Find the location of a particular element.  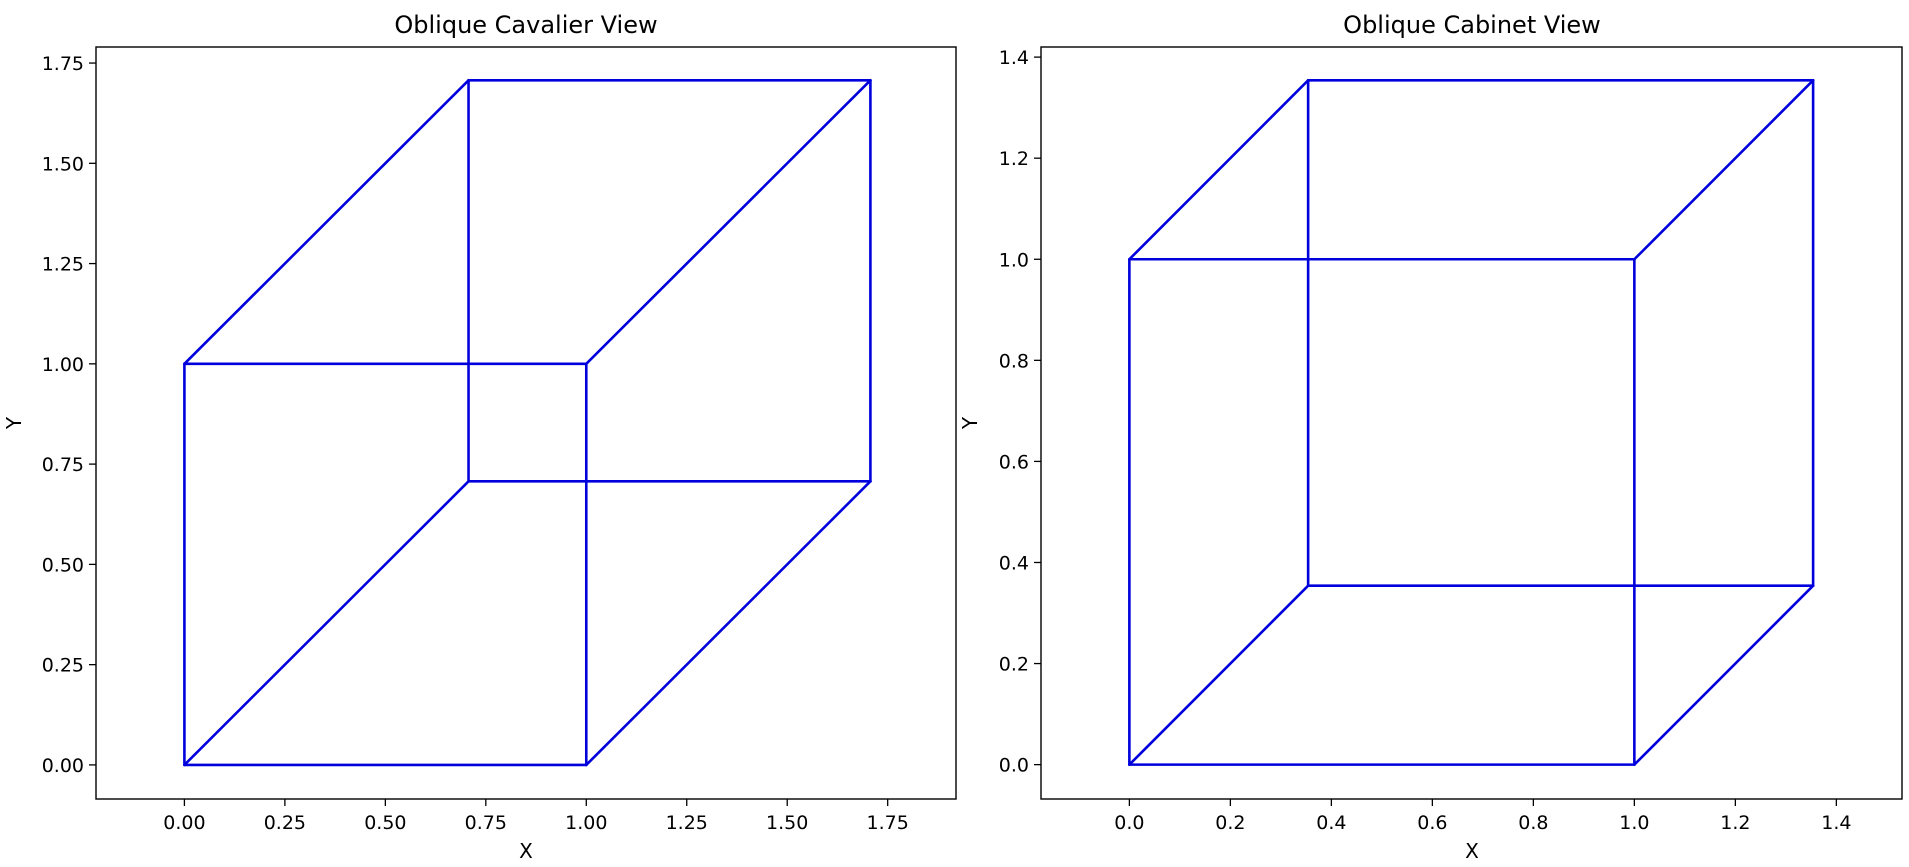

chart-title: Oblique Cavalier View is located at coordinates (525, 25).